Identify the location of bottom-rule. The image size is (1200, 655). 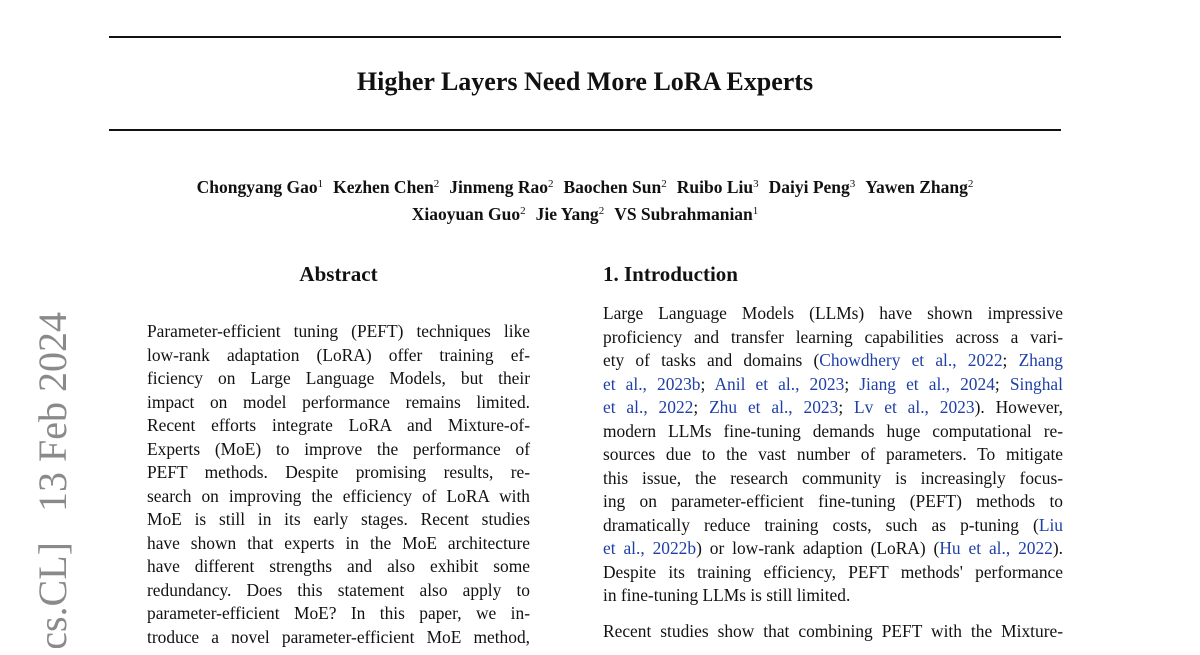
(585, 130).